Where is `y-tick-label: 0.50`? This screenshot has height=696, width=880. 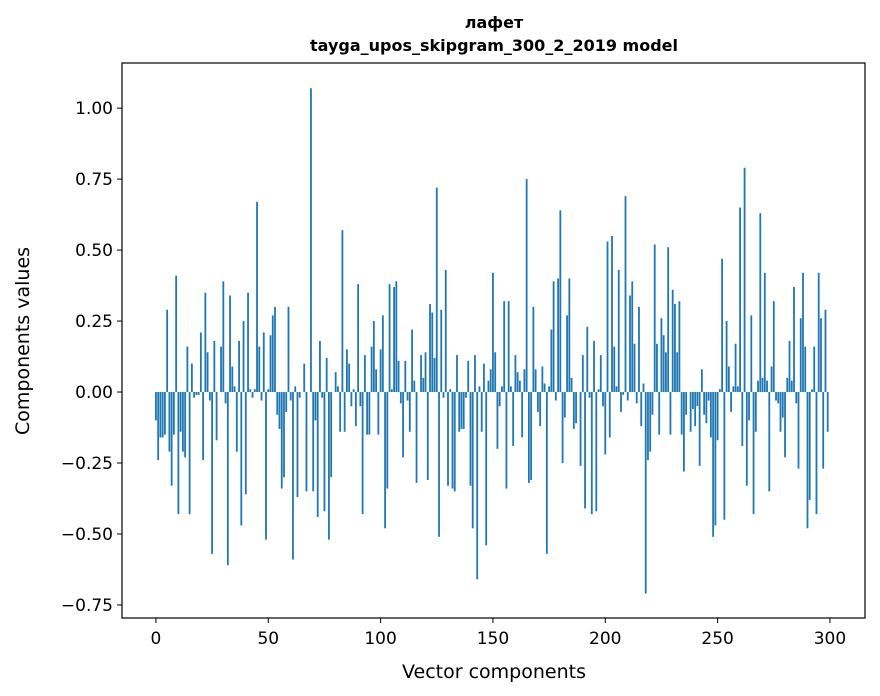 y-tick-label: 0.50 is located at coordinates (94, 251).